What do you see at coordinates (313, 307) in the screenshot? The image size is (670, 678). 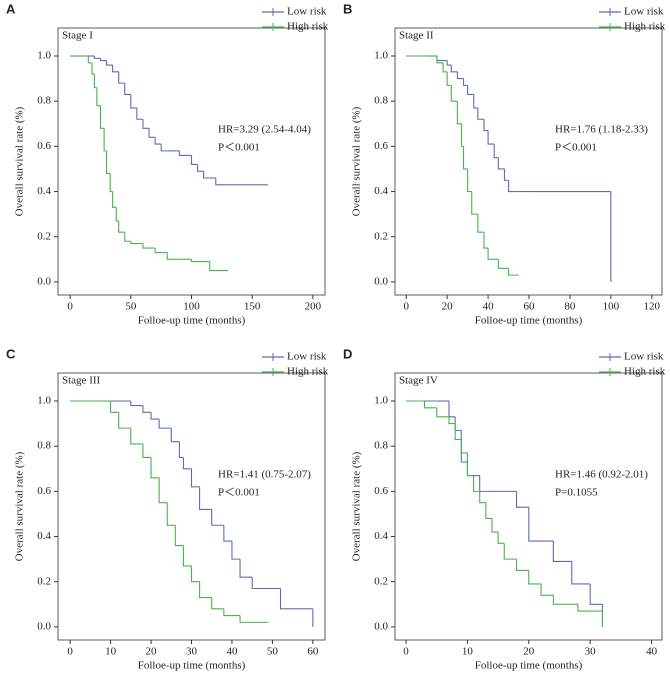 I see `x-tick-label: 200` at bounding box center [313, 307].